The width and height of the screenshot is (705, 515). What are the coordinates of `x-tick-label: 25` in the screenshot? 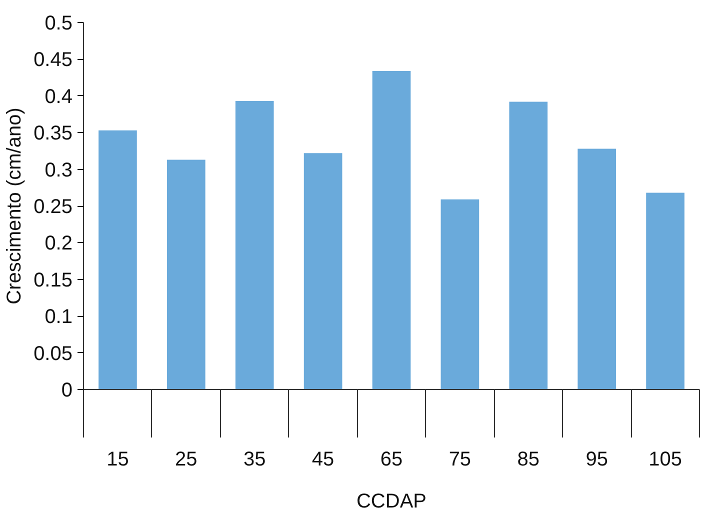 It's located at (186, 459).